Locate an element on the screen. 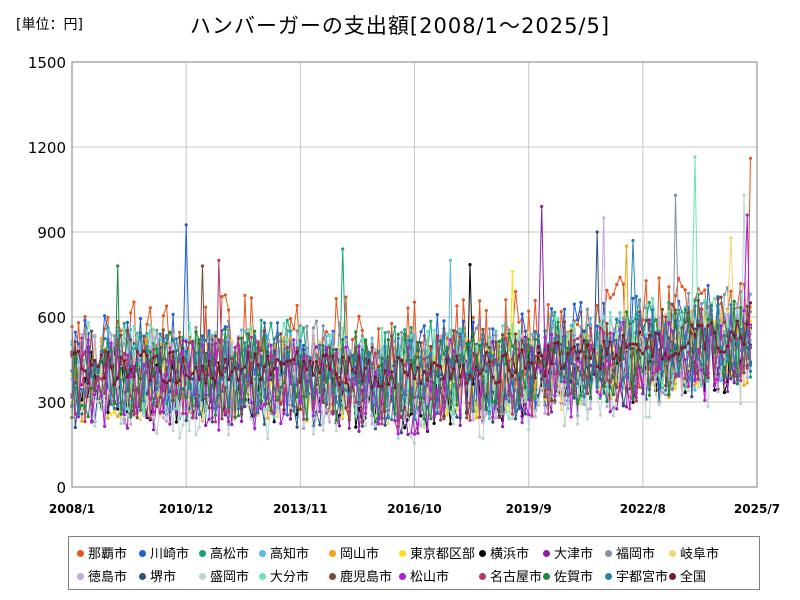  legend-label: 高松市 is located at coordinates (230, 554).